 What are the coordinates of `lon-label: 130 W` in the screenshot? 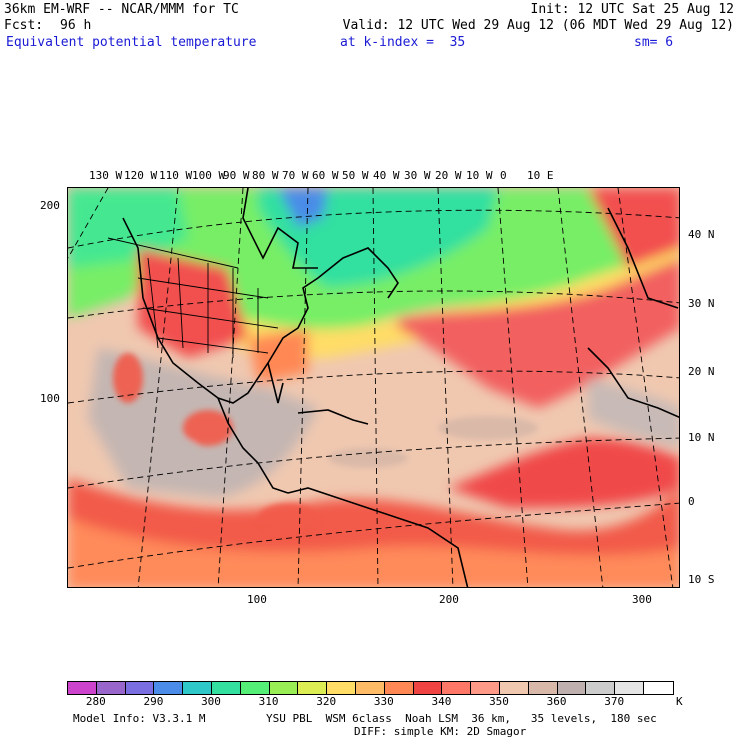 It's located at (106, 175).